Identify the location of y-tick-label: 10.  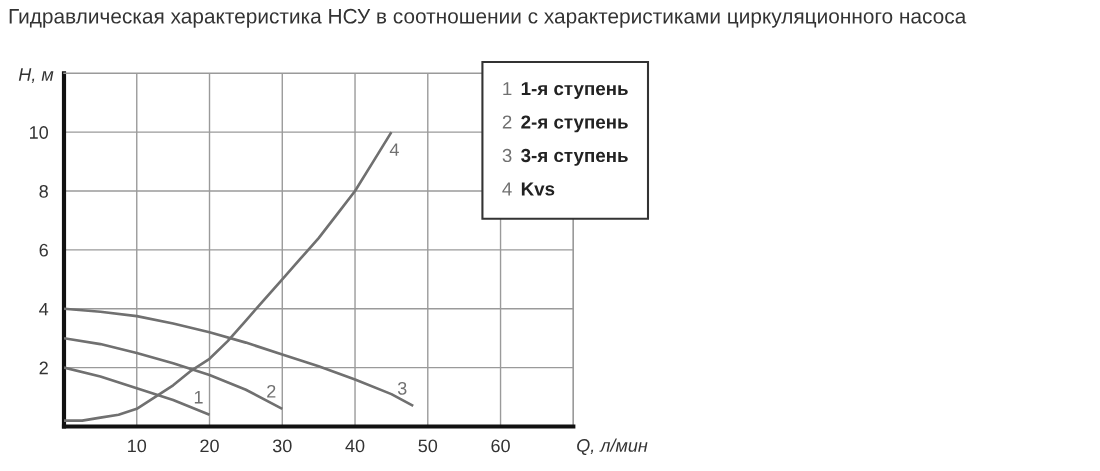
(39, 132).